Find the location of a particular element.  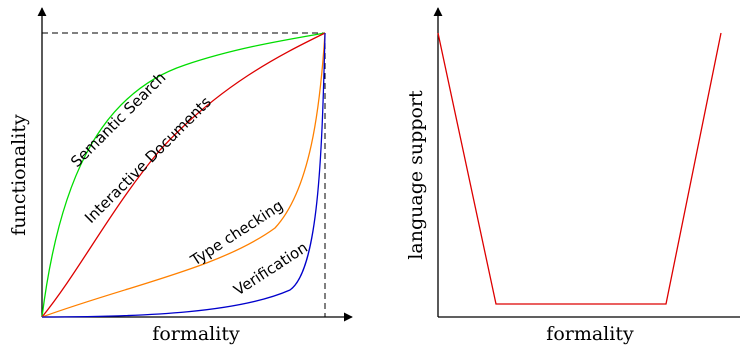

right-y-axis-label: language support is located at coordinates (416, 175).